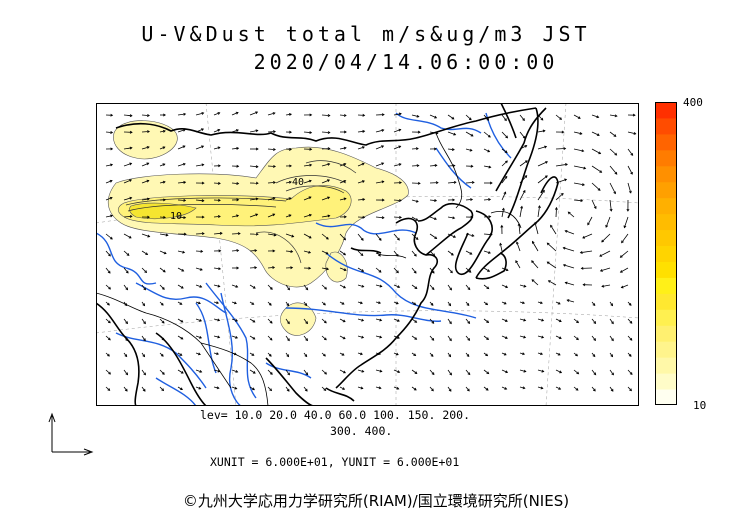  What do you see at coordinates (176, 216) in the screenshot?
I see `contour-label-10: 10` at bounding box center [176, 216].